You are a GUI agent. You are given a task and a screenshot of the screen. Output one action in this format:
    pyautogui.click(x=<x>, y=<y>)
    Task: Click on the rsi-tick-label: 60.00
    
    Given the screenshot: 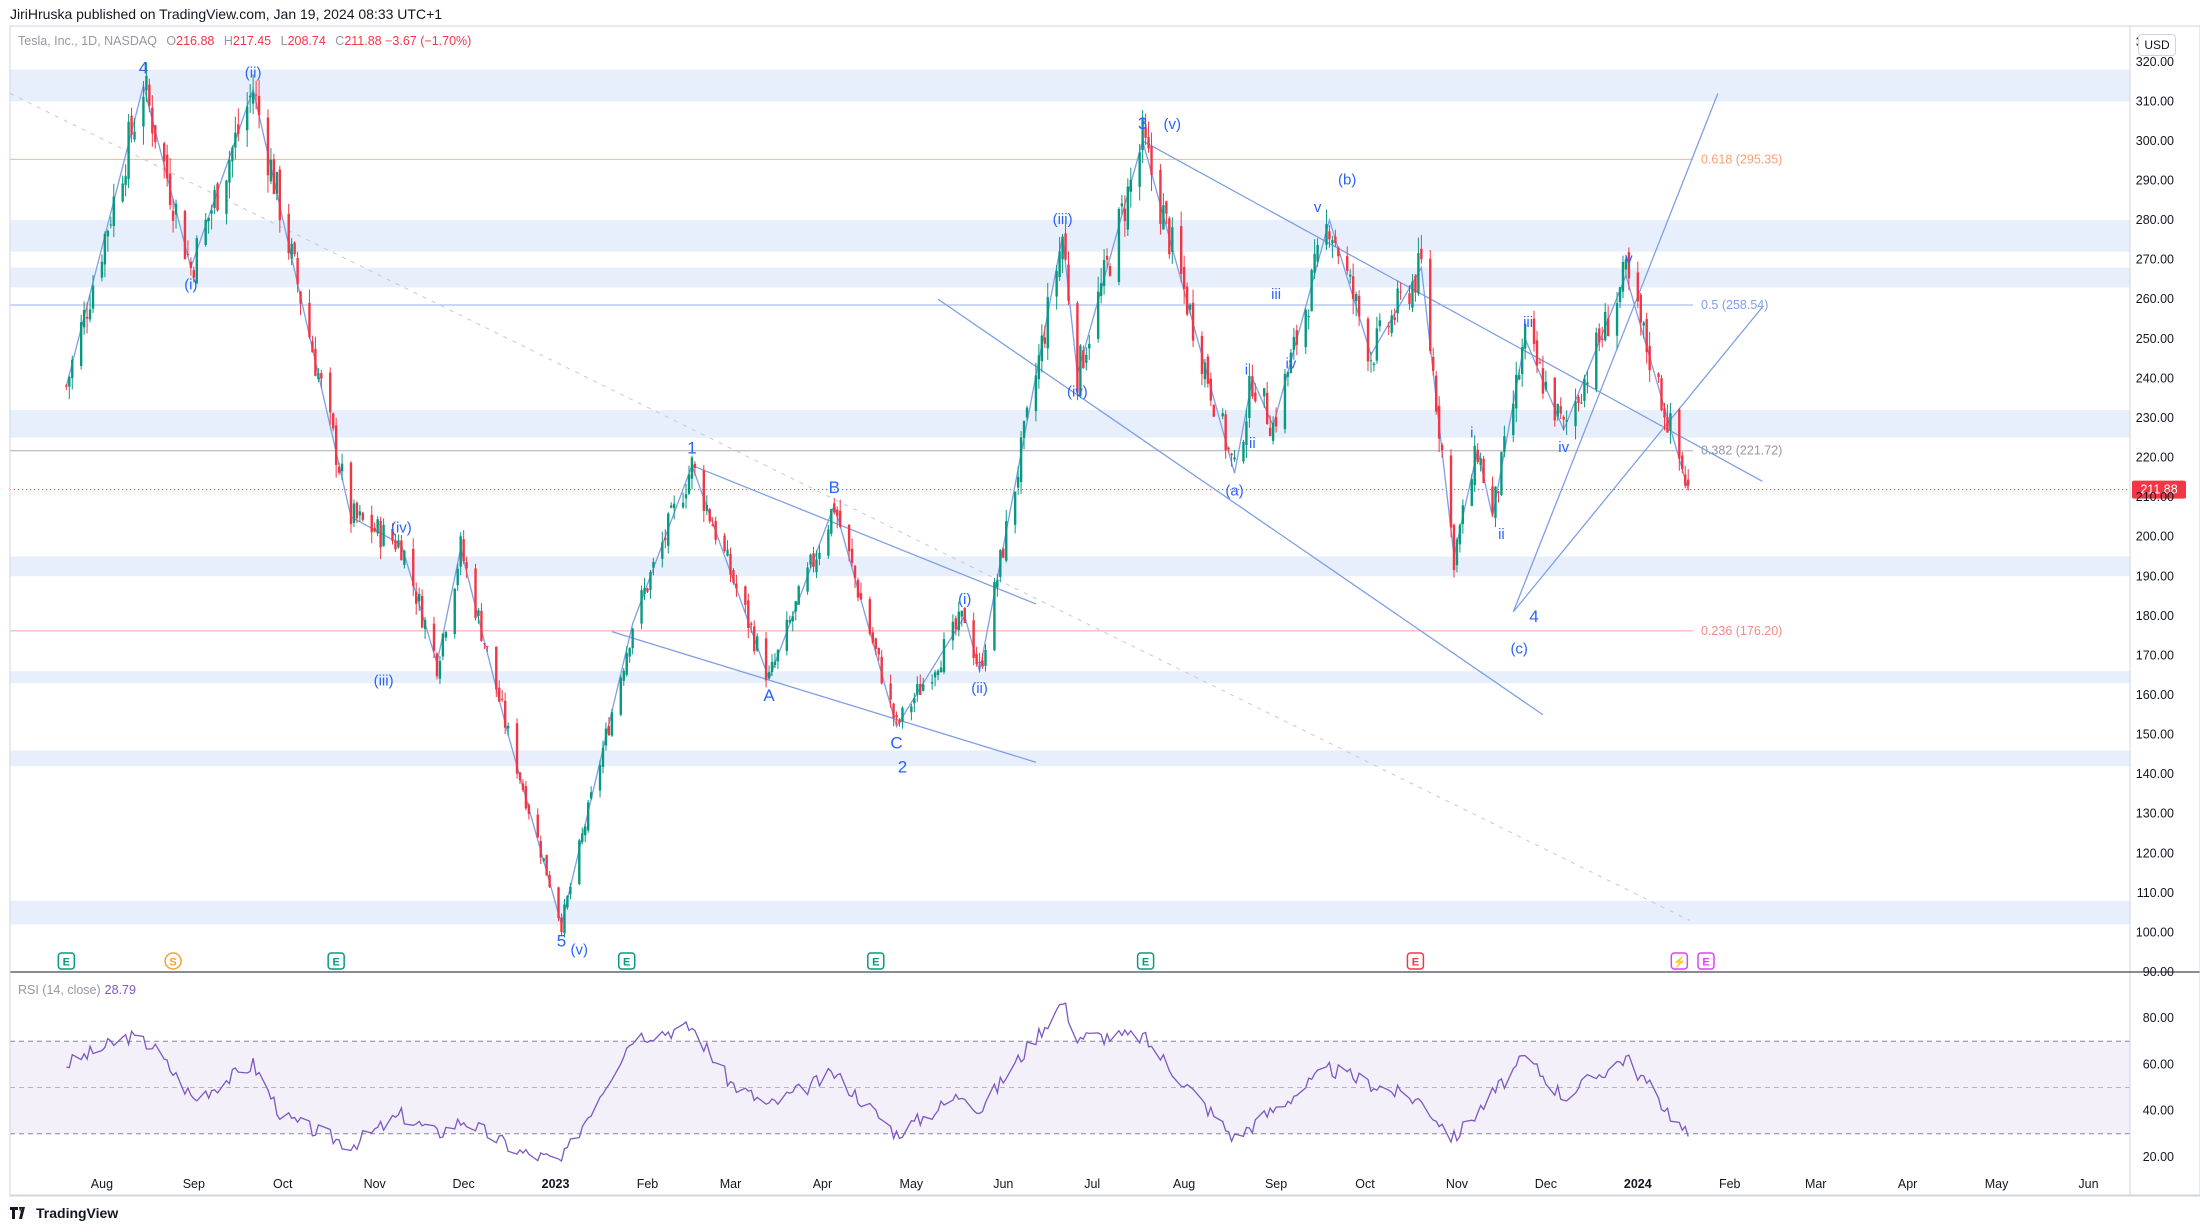 What is the action you would take?
    pyautogui.click(x=2158, y=1064)
    